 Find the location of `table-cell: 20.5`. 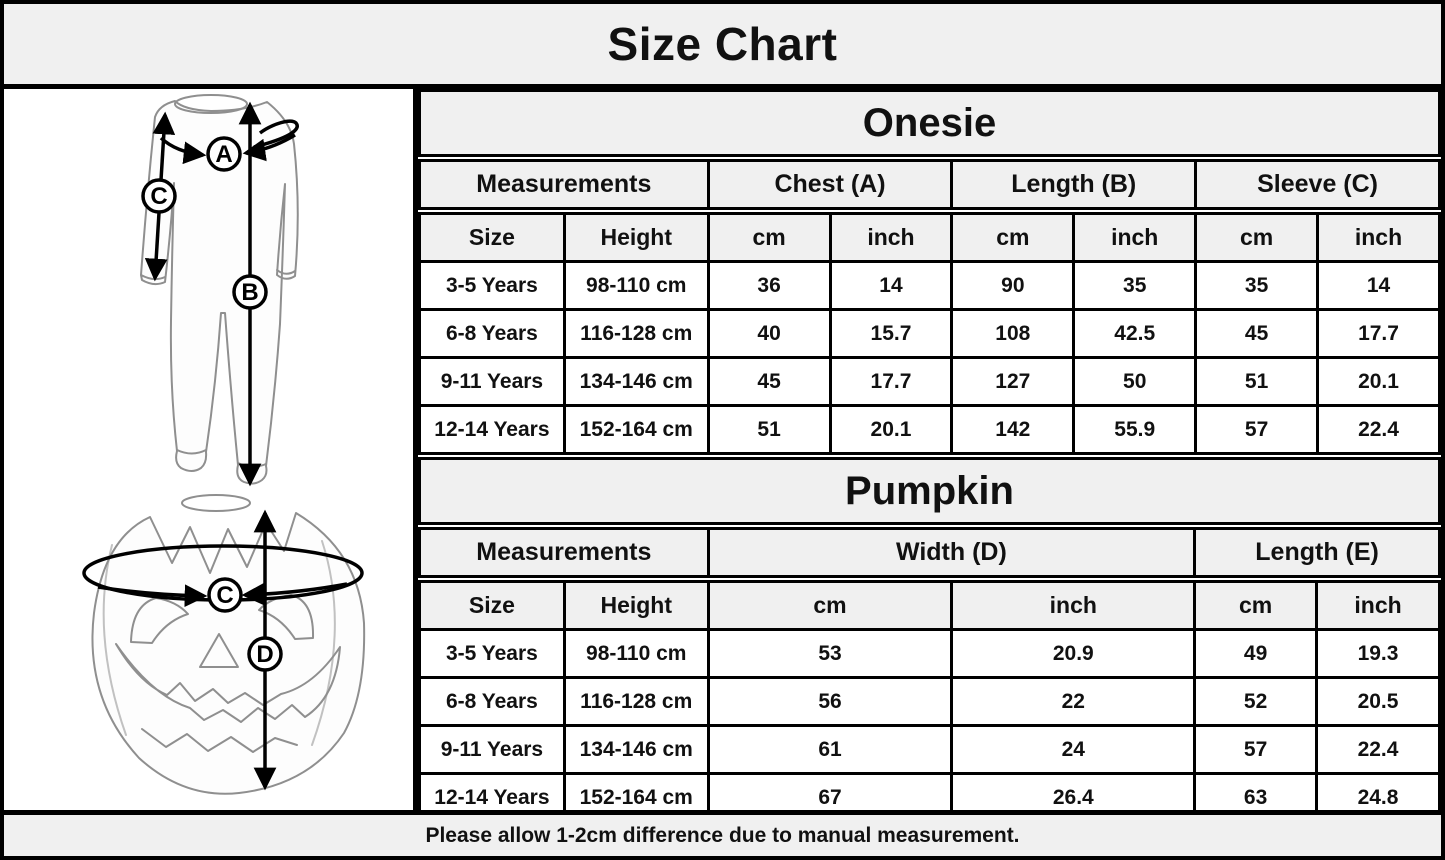

table-cell: 20.5 is located at coordinates (1378, 701).